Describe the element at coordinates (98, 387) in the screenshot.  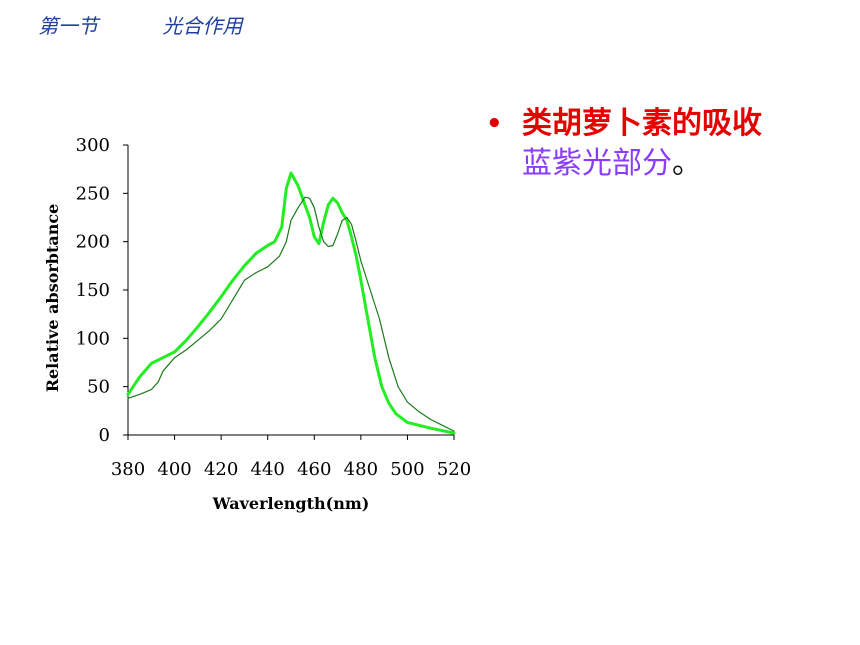
I see `y-tick-label: 50` at that location.